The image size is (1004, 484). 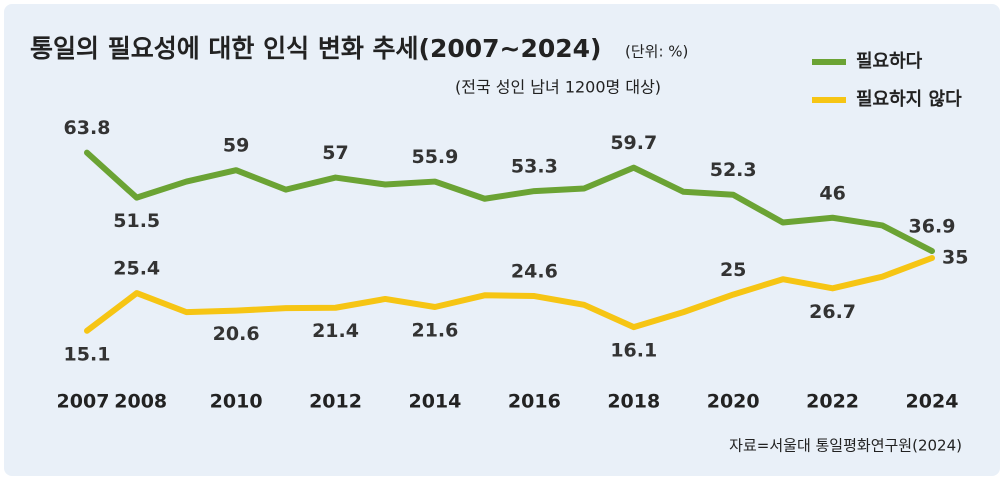 I want to click on data-label: 20.6, so click(x=236, y=334).